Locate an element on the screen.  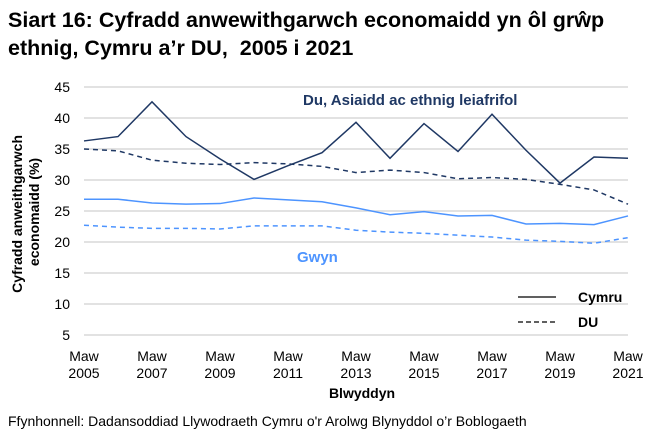
x-tick-label: 2021 is located at coordinates (627, 373).